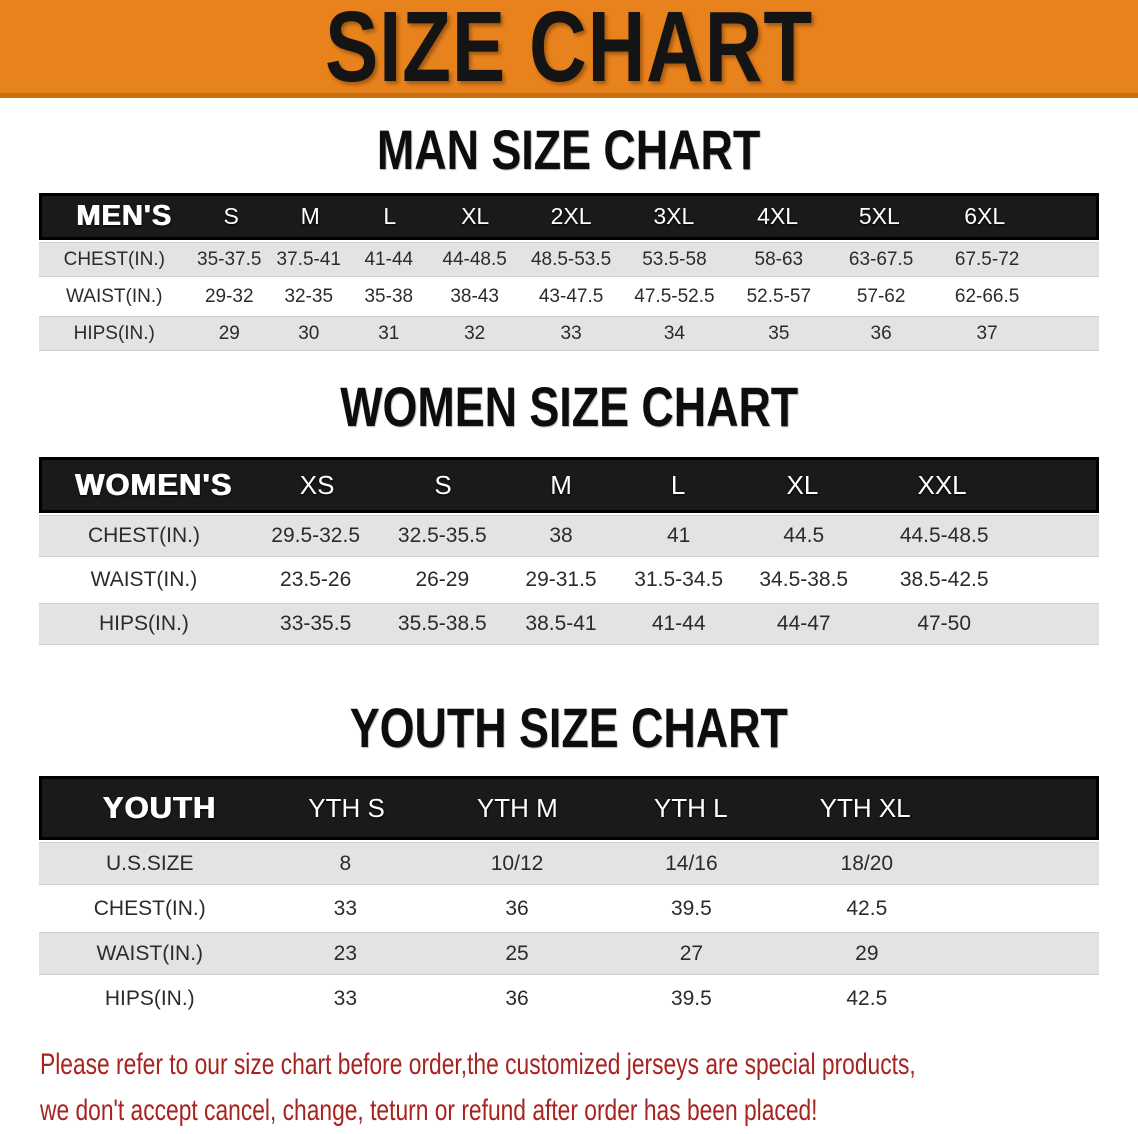  Describe the element at coordinates (804, 535) in the screenshot. I see `cell: 44.5` at that location.